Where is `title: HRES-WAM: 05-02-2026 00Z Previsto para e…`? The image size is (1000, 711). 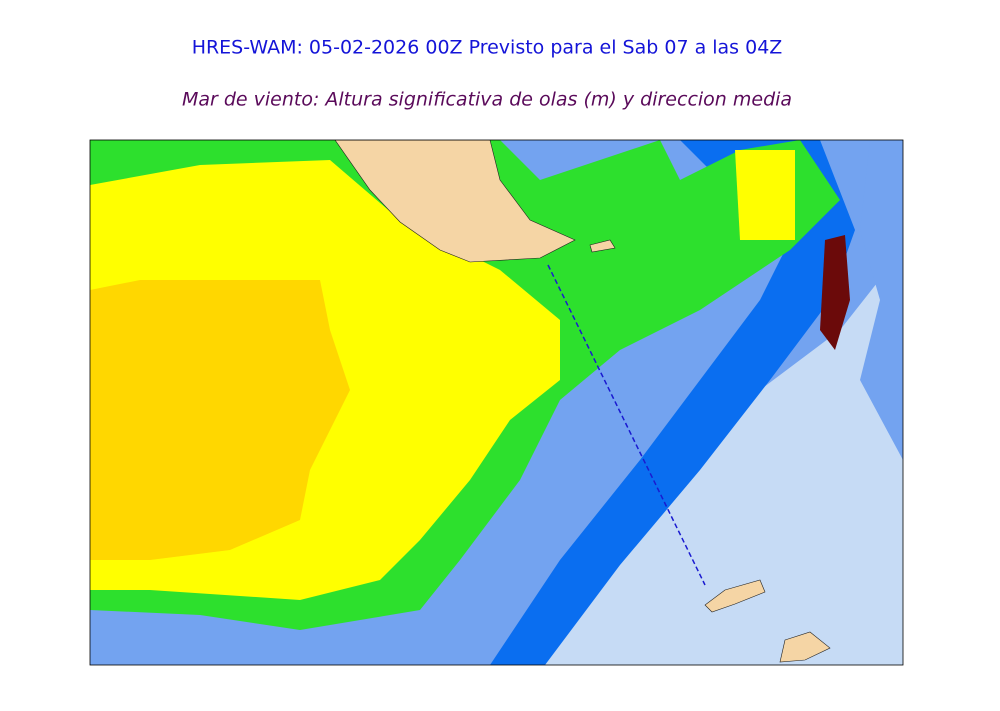
title: HRES-WAM: 05-02-2026 00Z Previsto para e… is located at coordinates (487, 48).